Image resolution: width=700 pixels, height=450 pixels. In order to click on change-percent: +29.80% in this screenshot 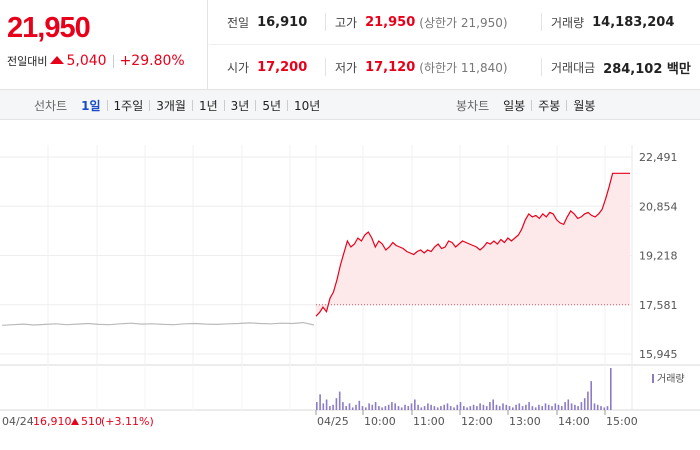, I will do `click(152, 61)`.